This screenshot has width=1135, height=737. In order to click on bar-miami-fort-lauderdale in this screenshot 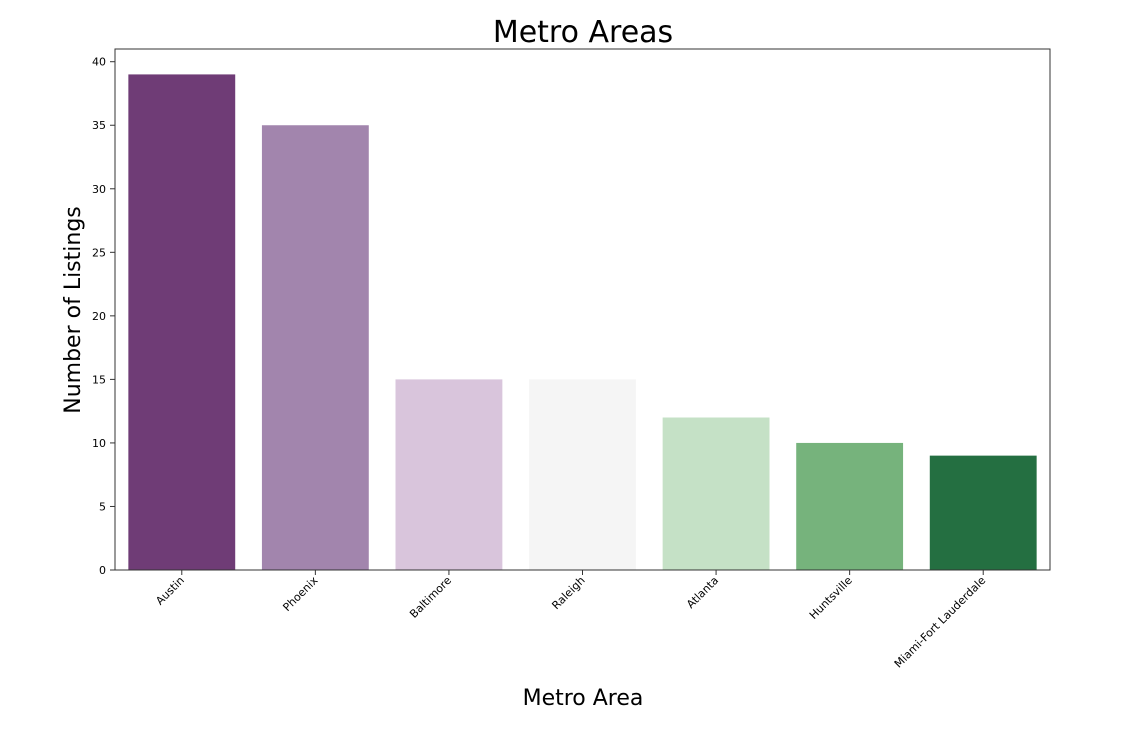, I will do `click(983, 512)`.